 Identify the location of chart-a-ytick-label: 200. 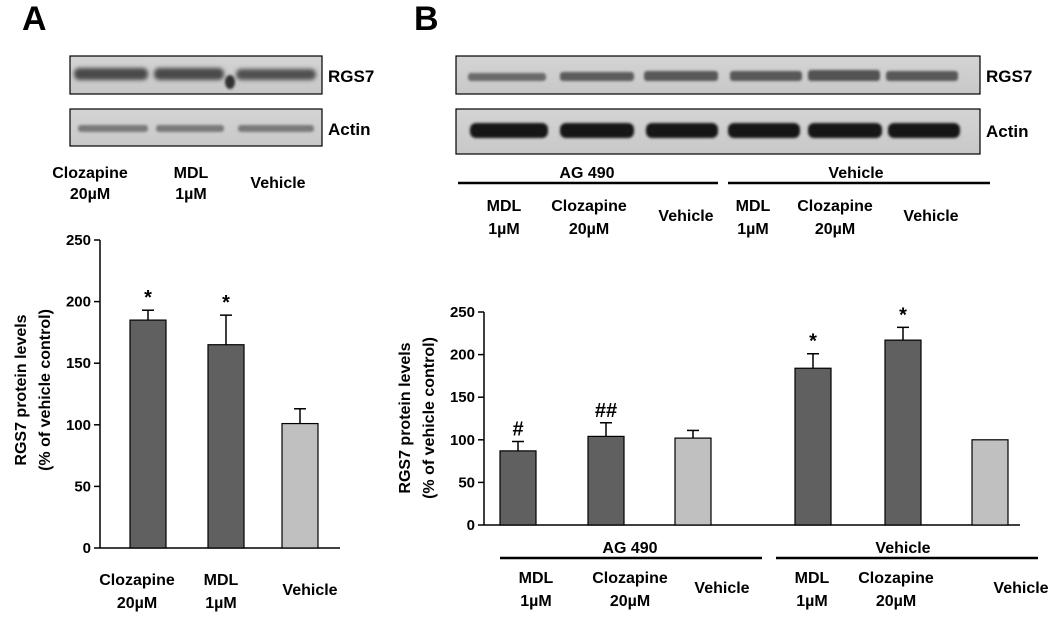
(78, 302).